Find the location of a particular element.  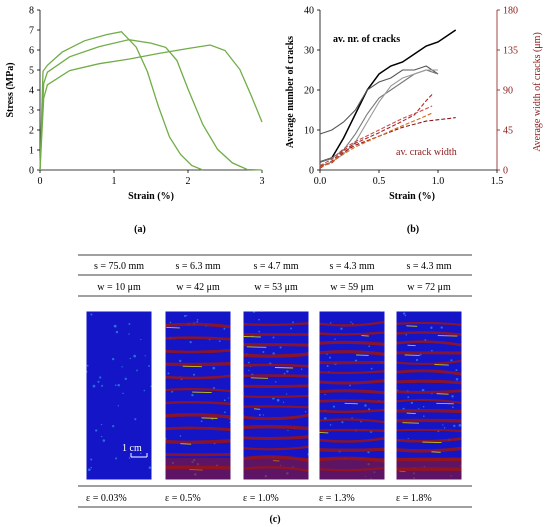

panel-b-x-ticks: 0.0 0.5 1.0 1.5 is located at coordinates (409, 178).